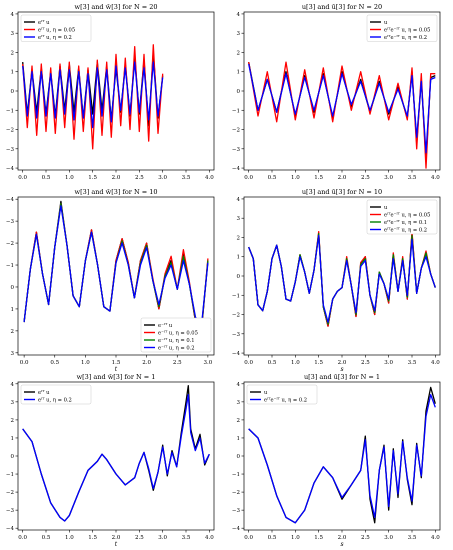 This screenshot has width=453, height=550. I want to click on legend-entry: e⁻ᴵᵀ u, η = 0.05, so click(178, 334).